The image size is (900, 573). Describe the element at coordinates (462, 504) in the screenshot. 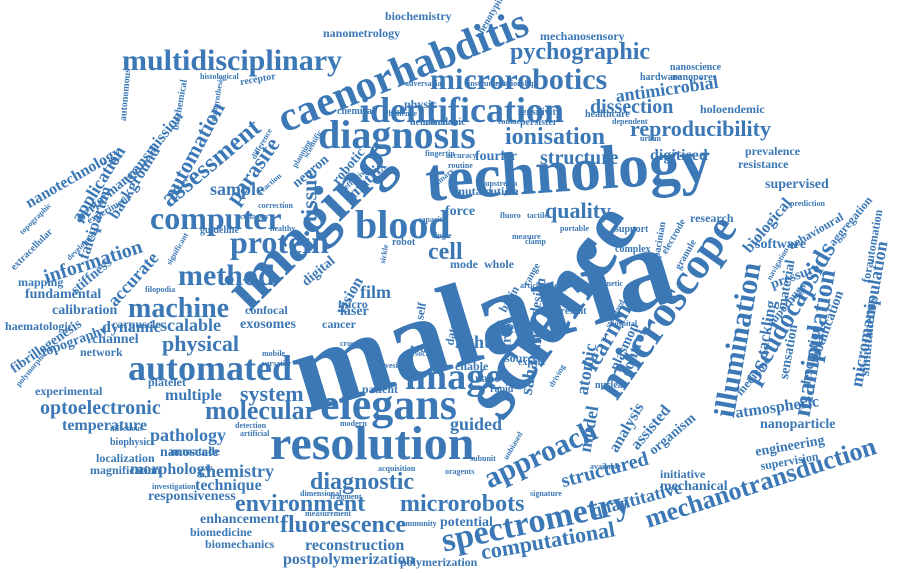

I see `word: microrobots` at that location.